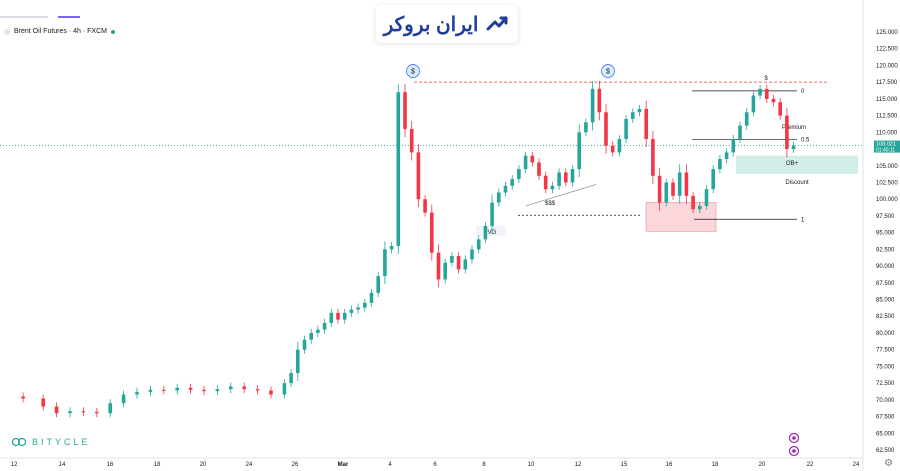 This screenshot has height=471, width=900. Describe the element at coordinates (490, 233) in the screenshot. I see `fvg-label: FVG` at that location.